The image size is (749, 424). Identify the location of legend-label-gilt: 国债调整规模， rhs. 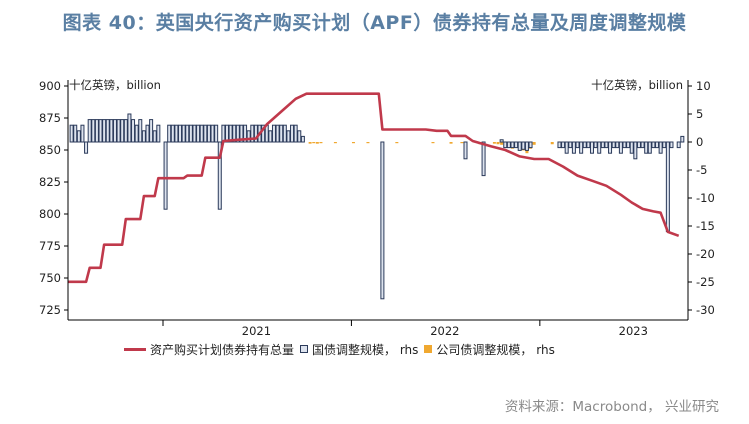
(365, 349).